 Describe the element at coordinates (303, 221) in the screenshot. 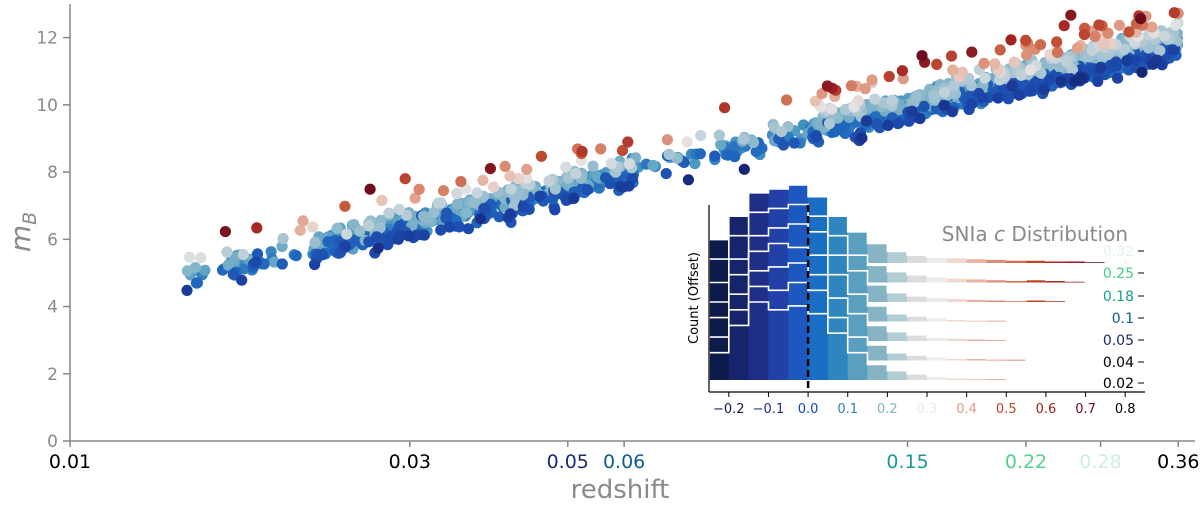

I see `scatter-point-1900` at that location.